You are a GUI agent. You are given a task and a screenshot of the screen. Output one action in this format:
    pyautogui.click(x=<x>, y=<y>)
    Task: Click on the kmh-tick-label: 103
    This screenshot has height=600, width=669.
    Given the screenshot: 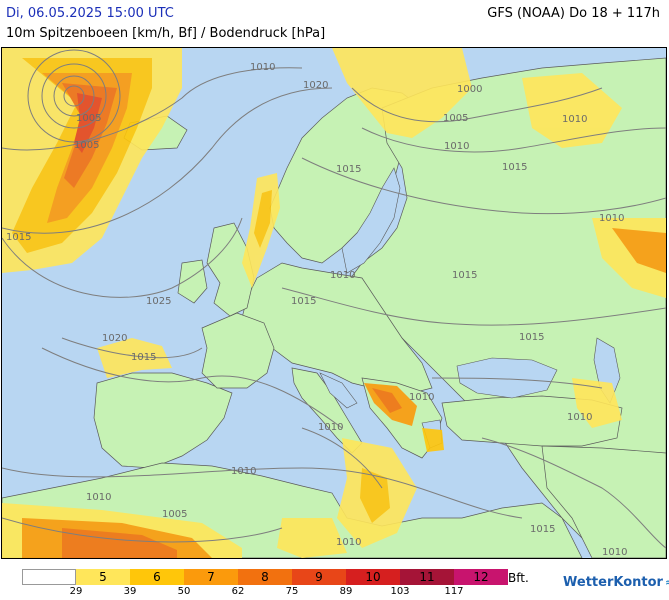 What is the action you would take?
    pyautogui.click(x=400, y=591)
    